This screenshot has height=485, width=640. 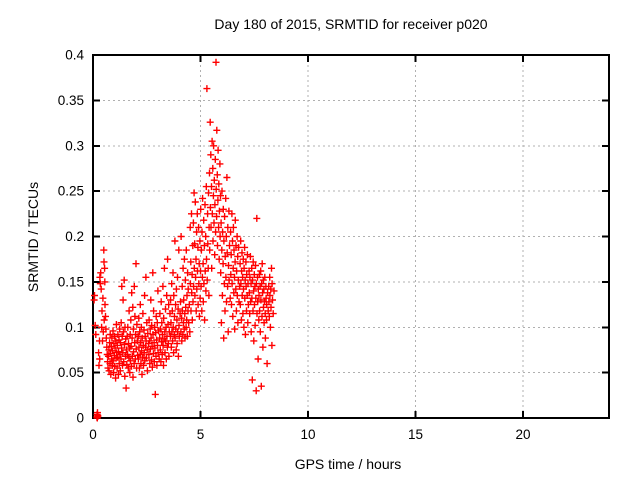 What do you see at coordinates (71, 372) in the screenshot?
I see `y-tick-label: 0.05` at bounding box center [71, 372].